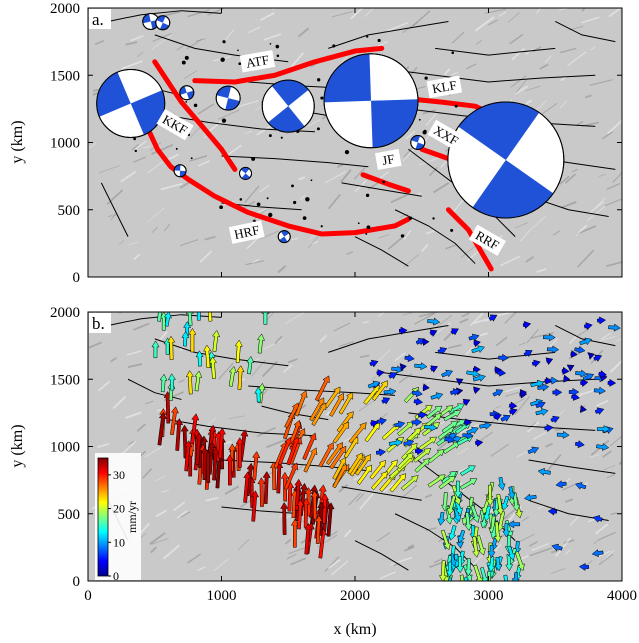  Describe the element at coordinates (65, 144) in the screenshot. I see `y-tick-label: 1000` at that location.